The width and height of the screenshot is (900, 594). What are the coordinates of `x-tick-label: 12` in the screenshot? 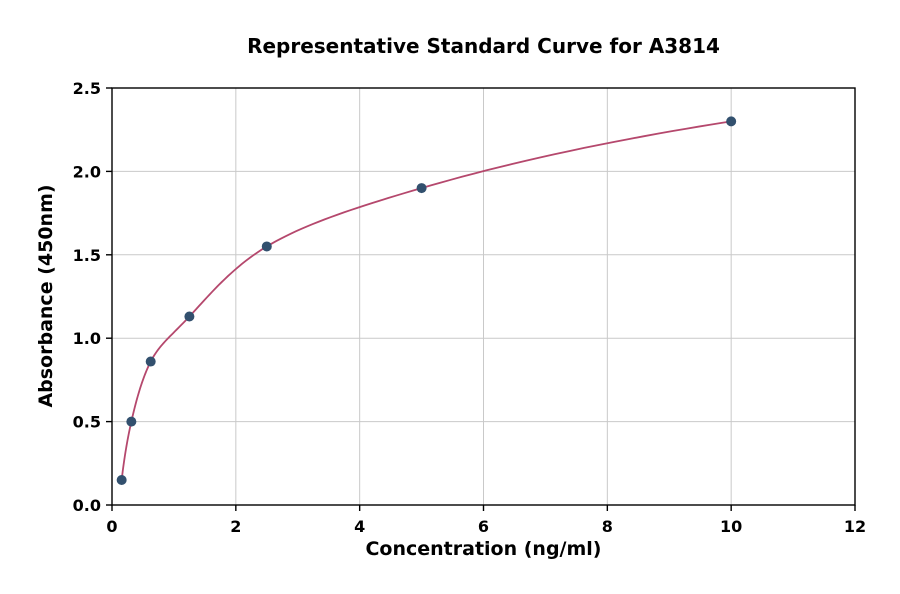 It's located at (855, 526).